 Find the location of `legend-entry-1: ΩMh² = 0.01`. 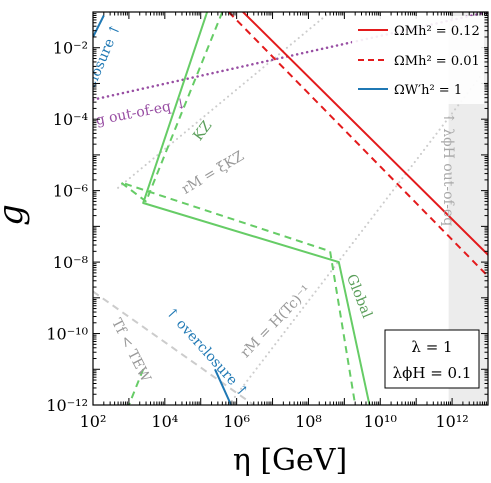

legend-entry-1: ΩMh² = 0.01 is located at coordinates (437, 61).